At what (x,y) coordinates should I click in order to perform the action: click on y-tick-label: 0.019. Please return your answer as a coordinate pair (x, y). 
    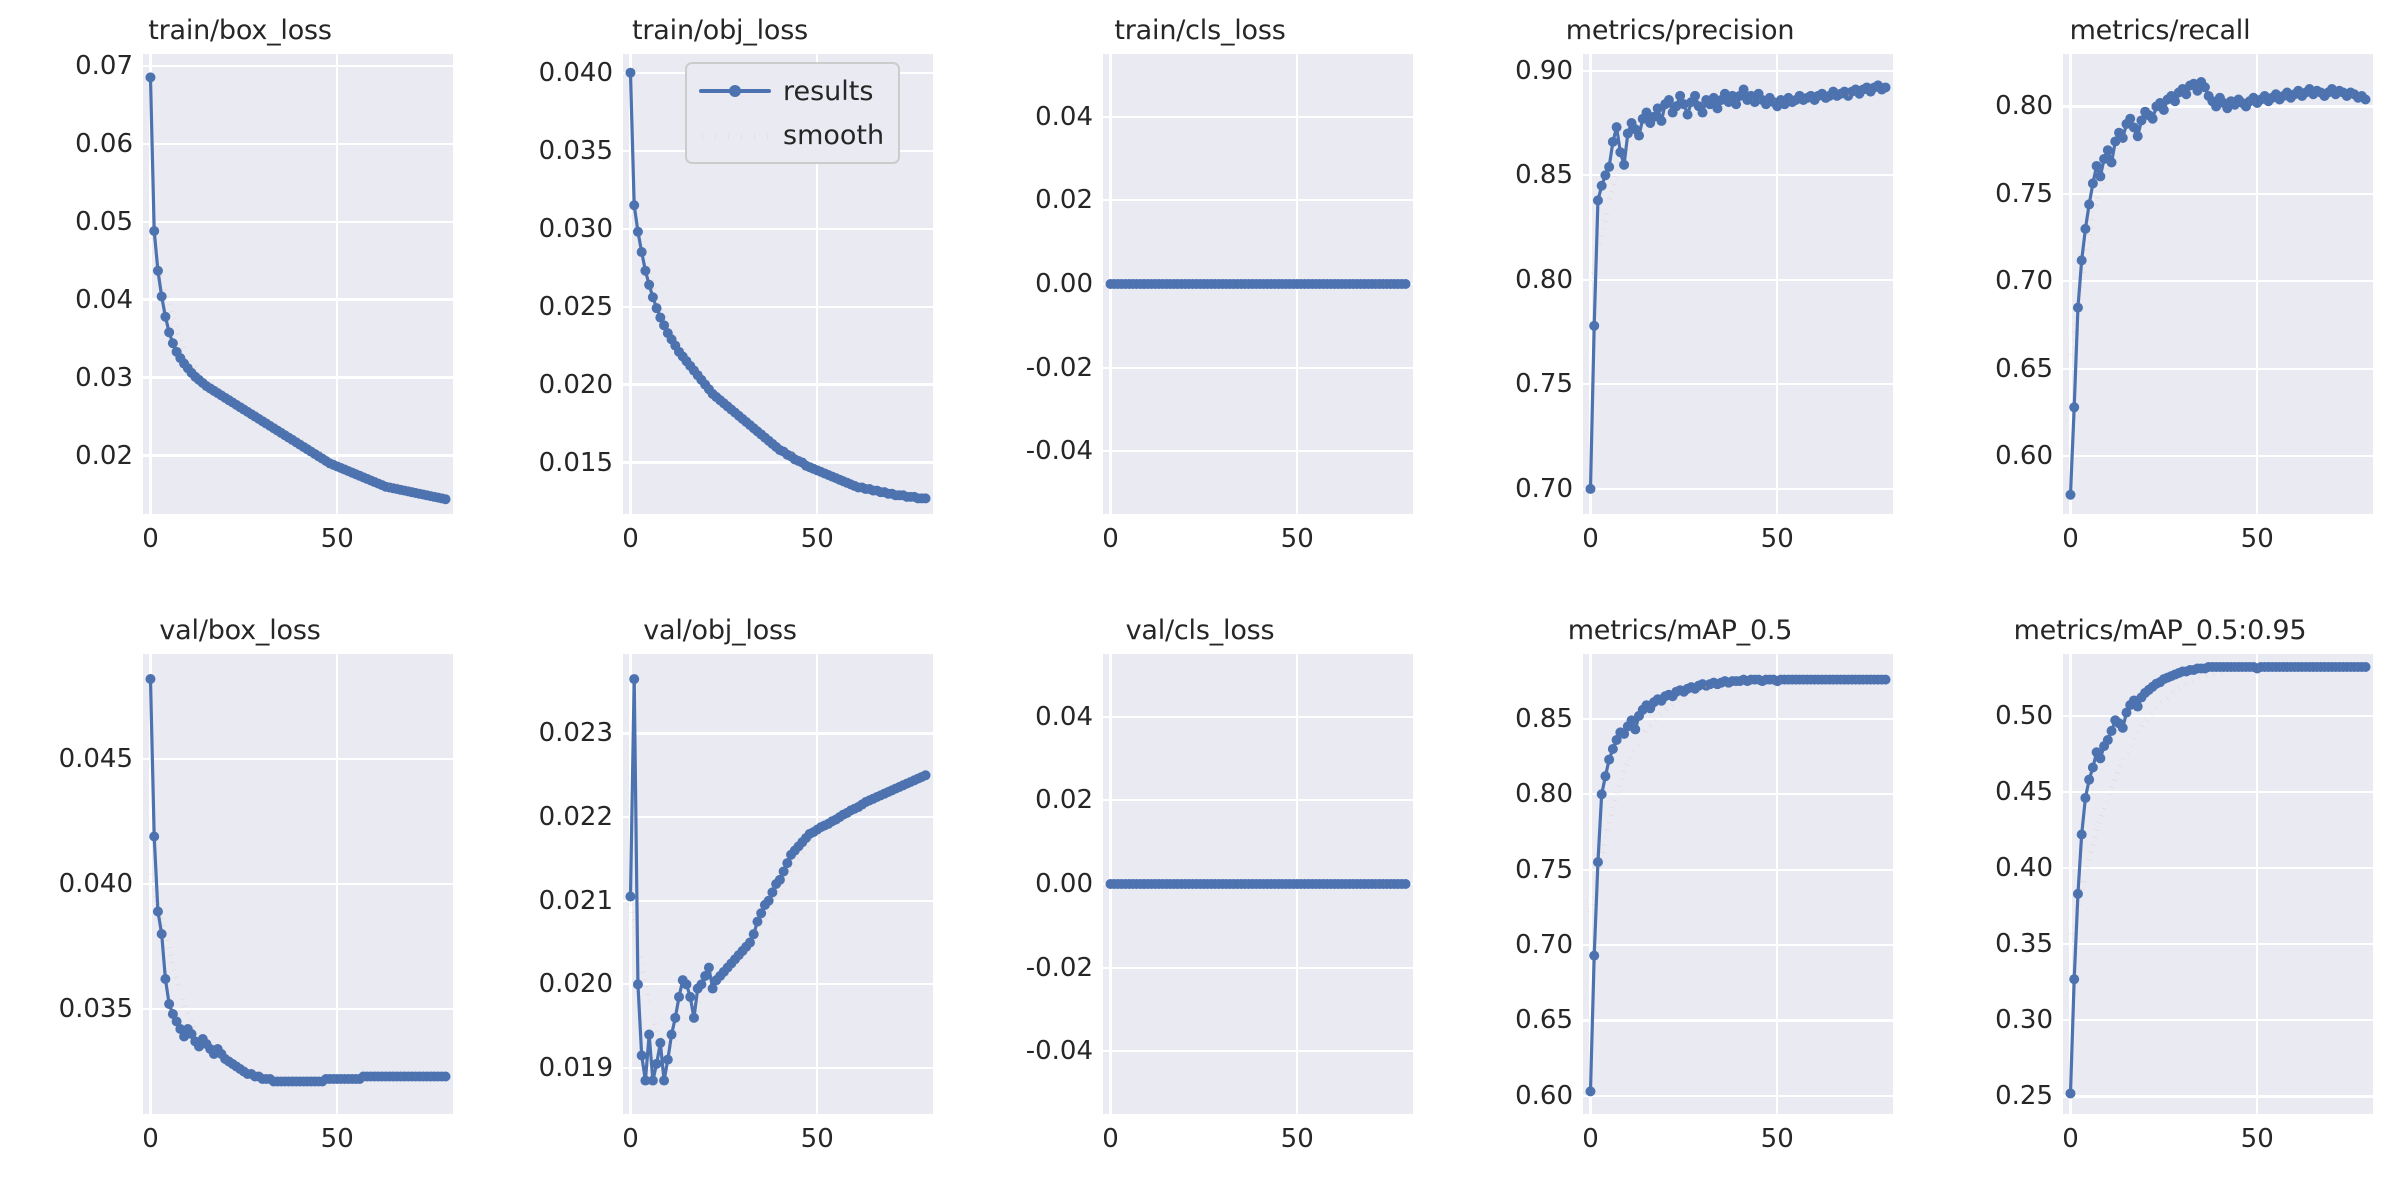
    Looking at the image, I should click on (575, 1068).